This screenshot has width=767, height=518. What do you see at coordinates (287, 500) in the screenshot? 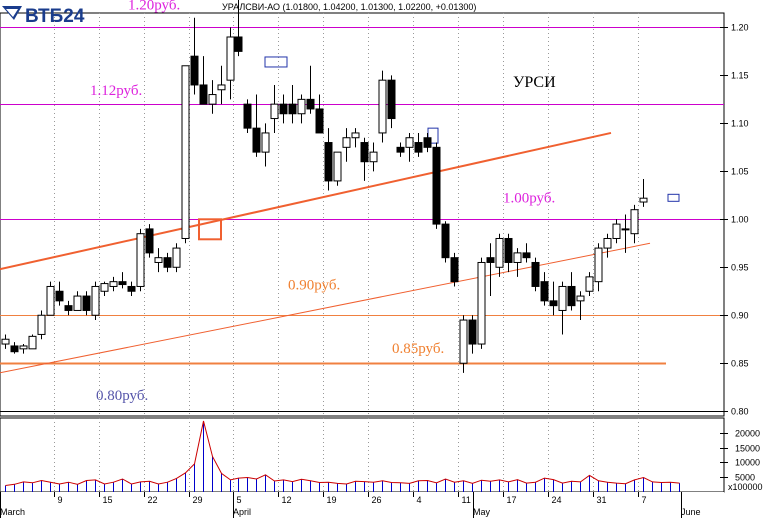
I see `x-tick-label: 12` at bounding box center [287, 500].